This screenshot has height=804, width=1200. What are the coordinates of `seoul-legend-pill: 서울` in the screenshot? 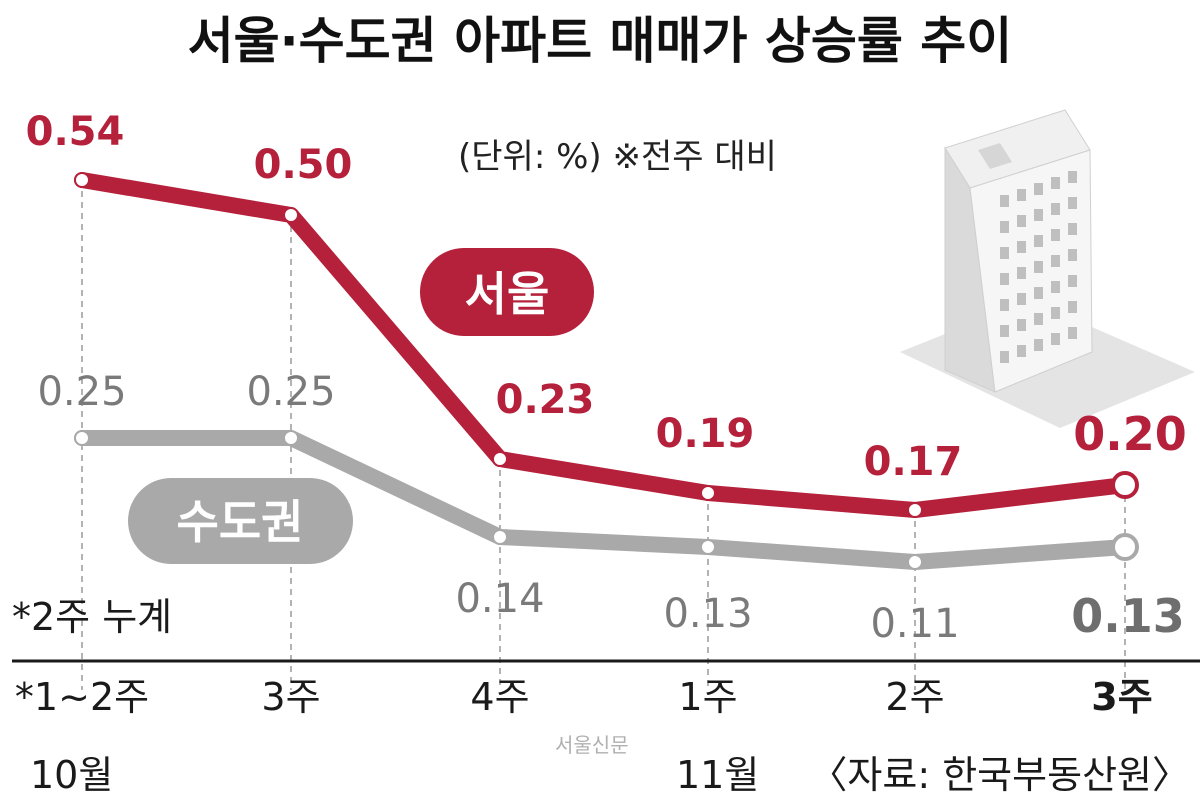 It's located at (507, 292).